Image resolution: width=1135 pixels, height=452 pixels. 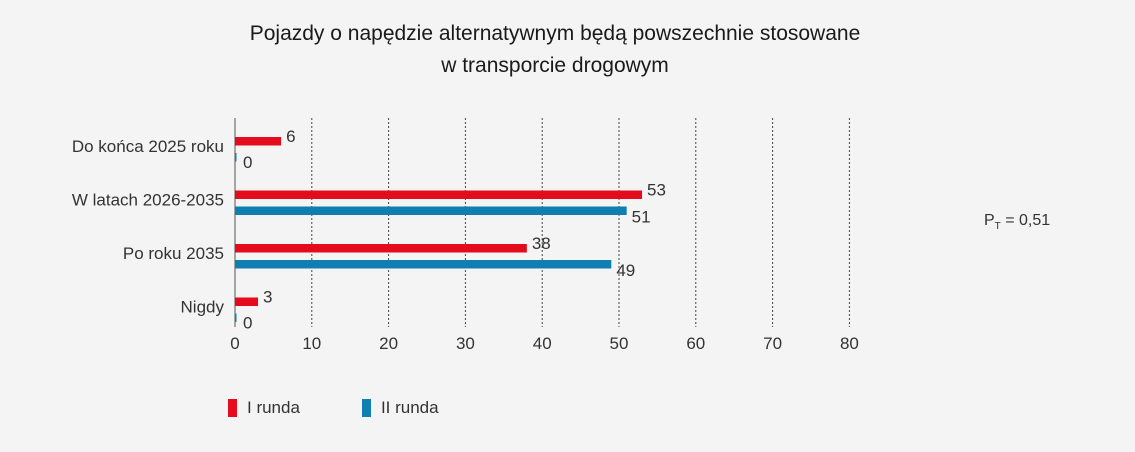 What do you see at coordinates (541, 243) in the screenshot?
I see `data-label-series-1-3: 38` at bounding box center [541, 243].